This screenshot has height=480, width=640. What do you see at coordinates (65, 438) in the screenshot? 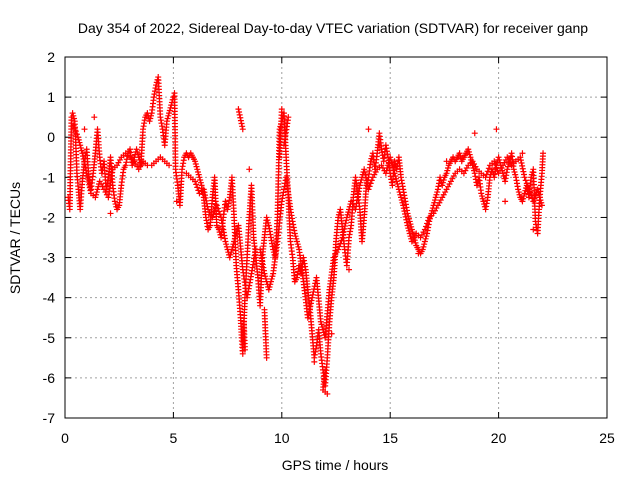
I see `x-tick-label: 0` at bounding box center [65, 438].